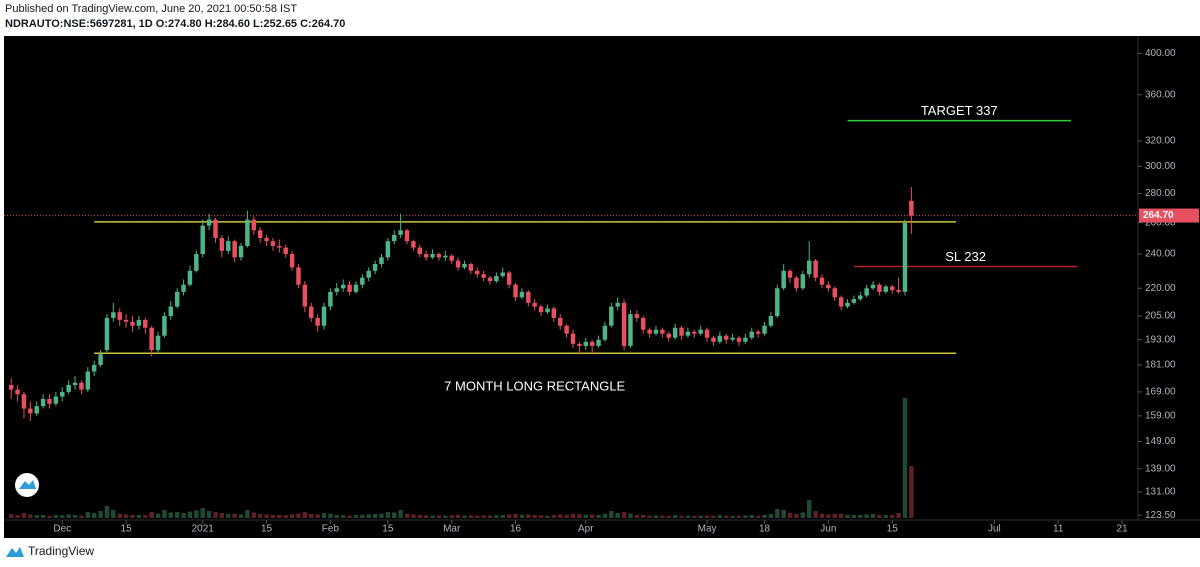  Describe the element at coordinates (1160, 416) in the screenshot. I see `y-tick-label: 159.00` at that location.